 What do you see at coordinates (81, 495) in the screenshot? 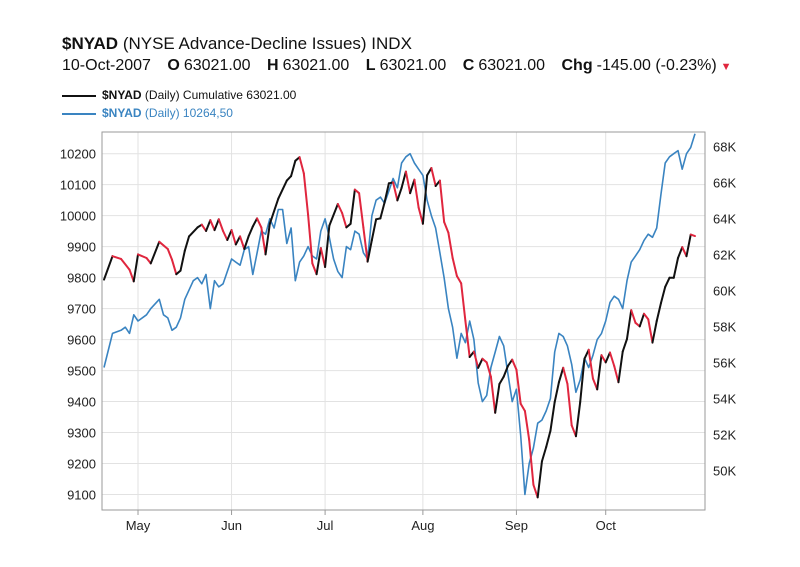
I see `left-tick-label: 9100` at bounding box center [81, 495].